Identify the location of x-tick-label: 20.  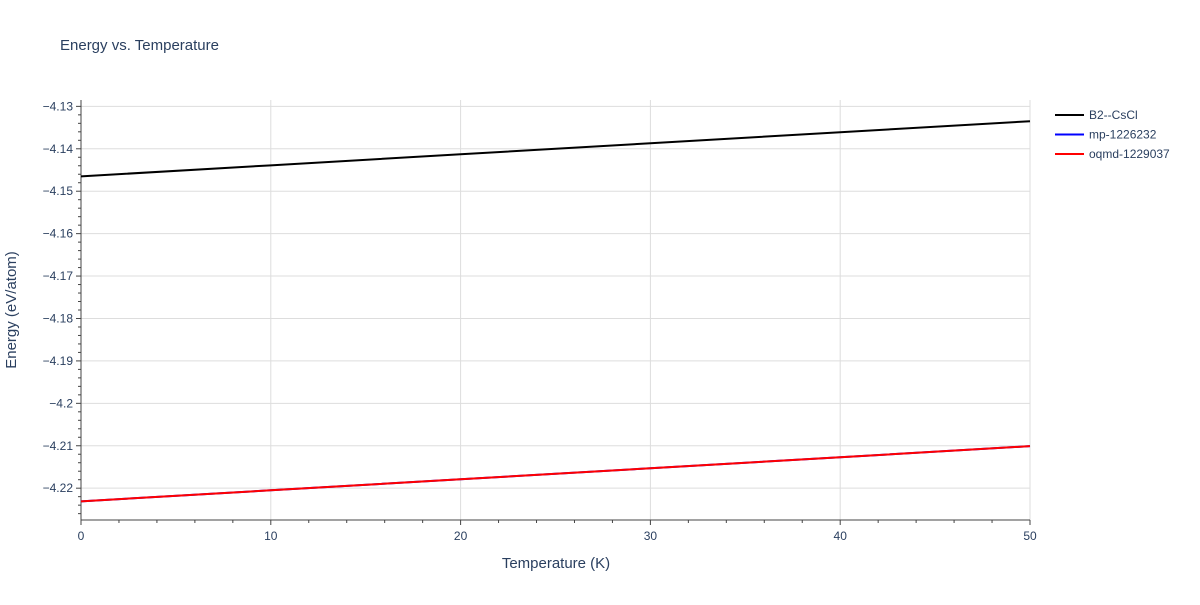
(461, 536).